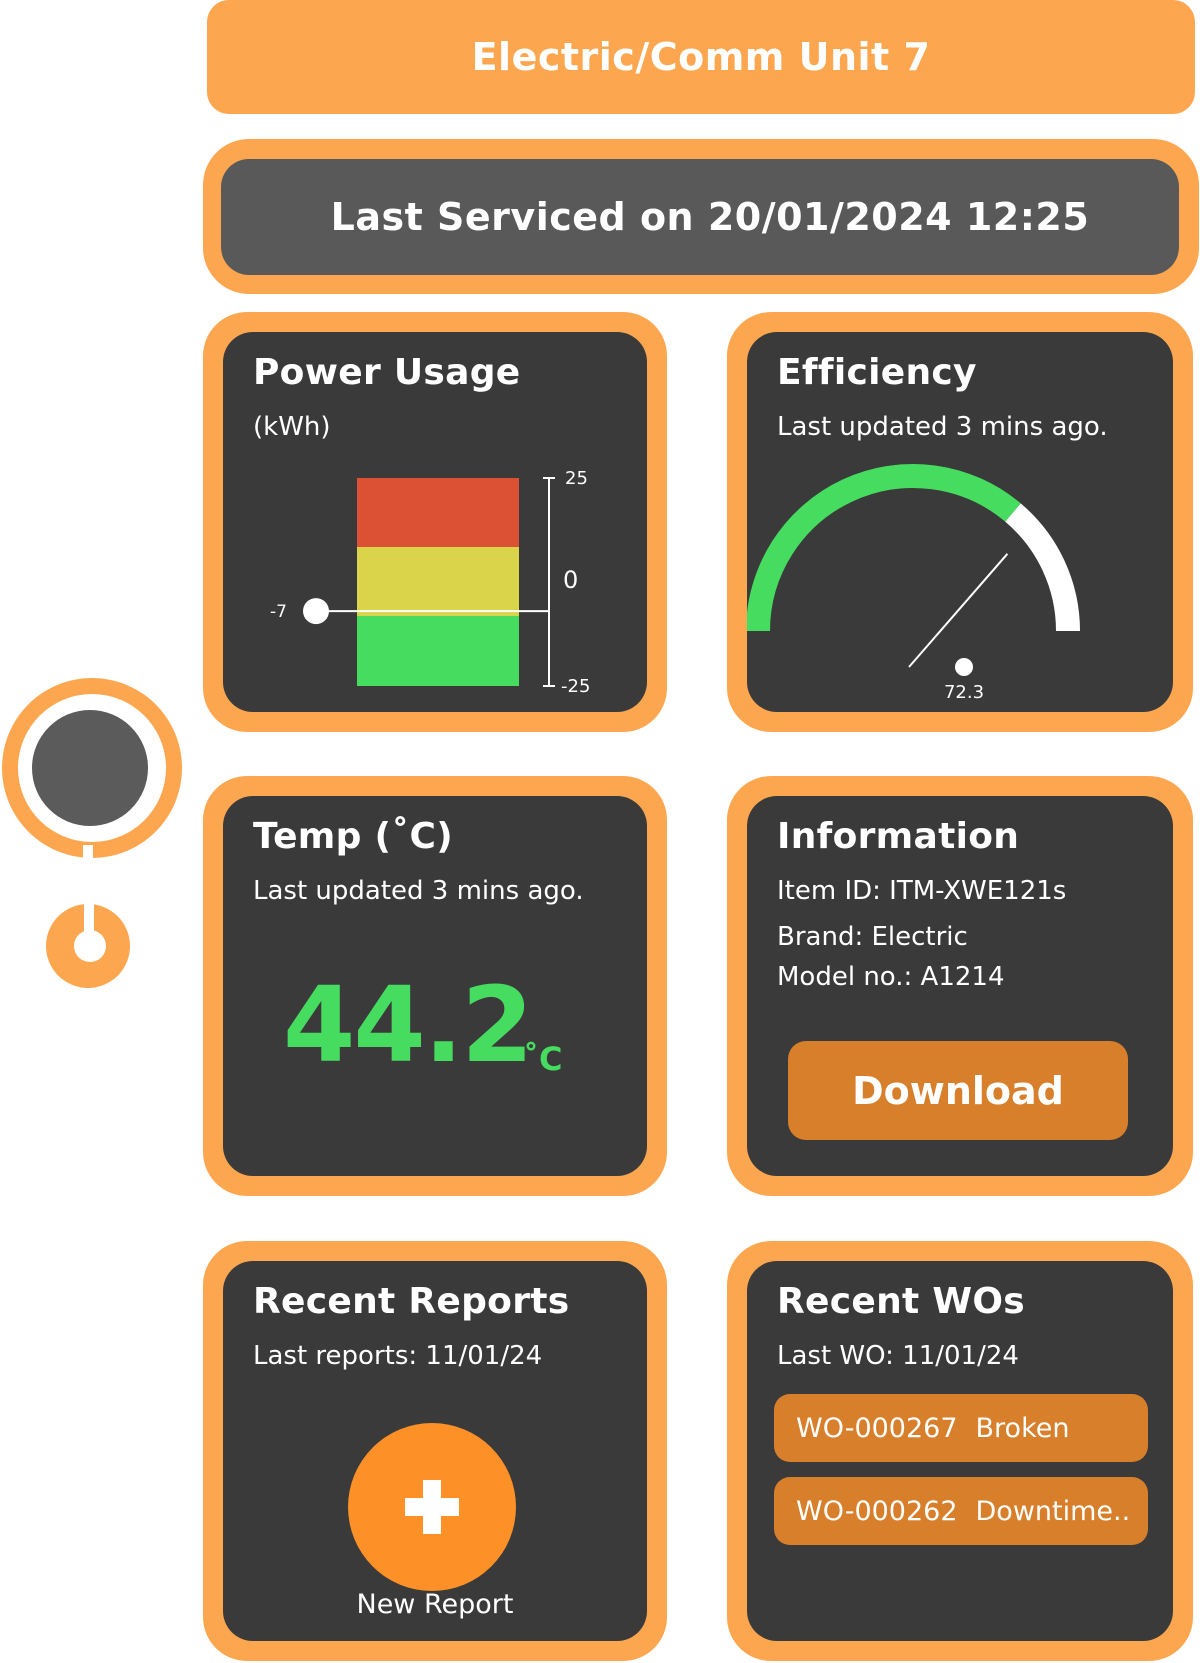  I want to click on power-tick-mid: 0, so click(570, 580).